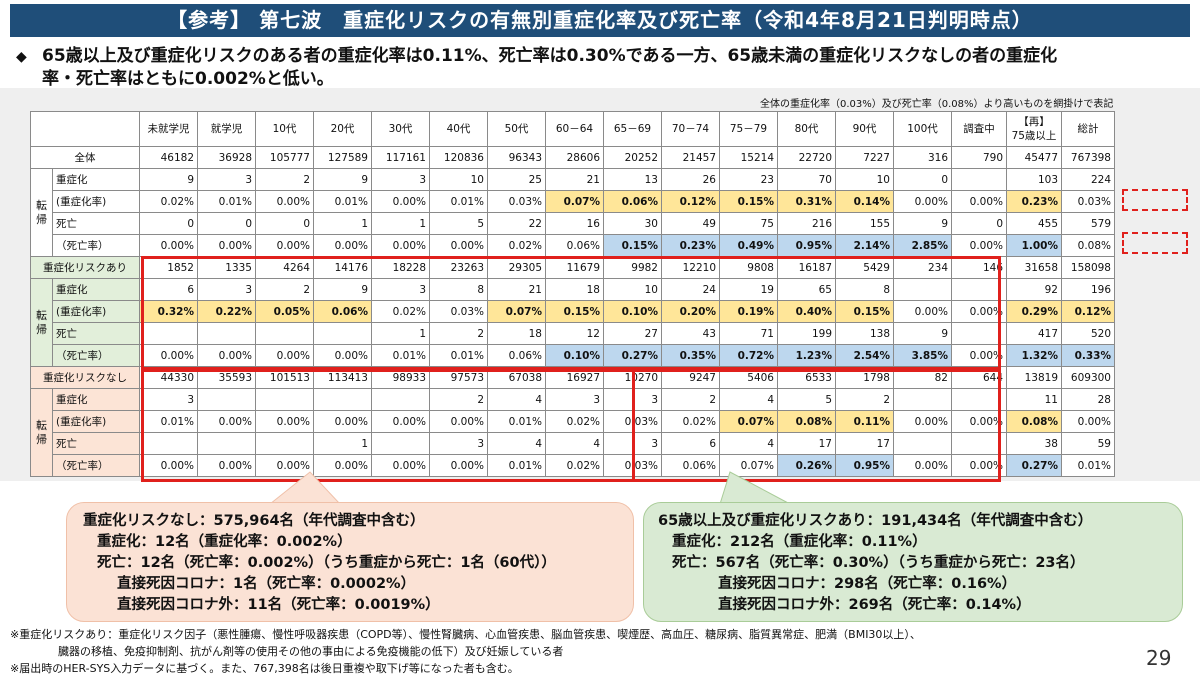 The height and width of the screenshot is (683, 1200). I want to click on table-cell: 0.27%, so click(1034, 465).